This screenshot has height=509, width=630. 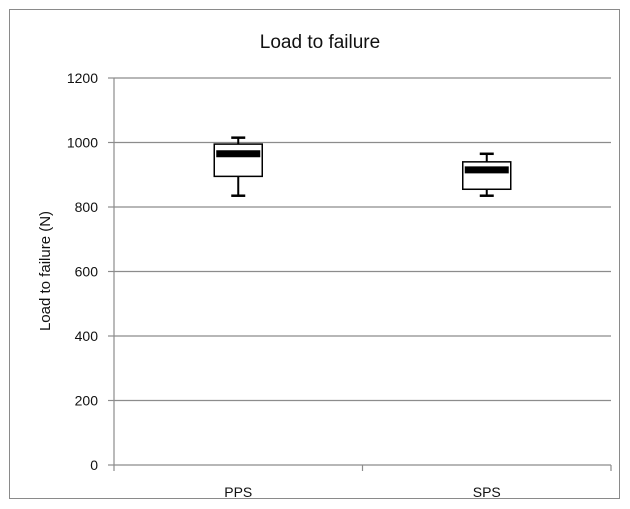 What do you see at coordinates (362, 166) in the screenshot?
I see `boxes` at bounding box center [362, 166].